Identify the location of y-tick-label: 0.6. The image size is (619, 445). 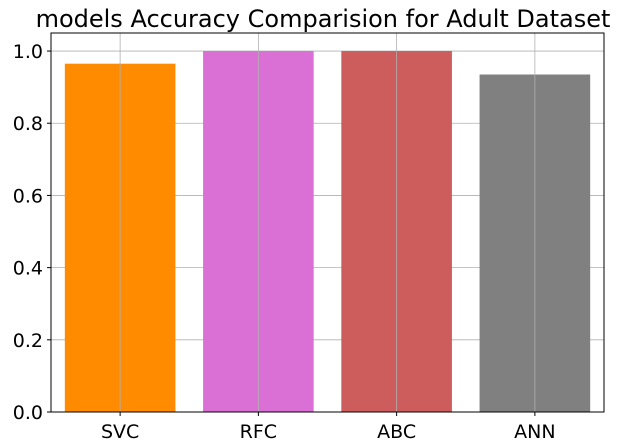
(28, 196).